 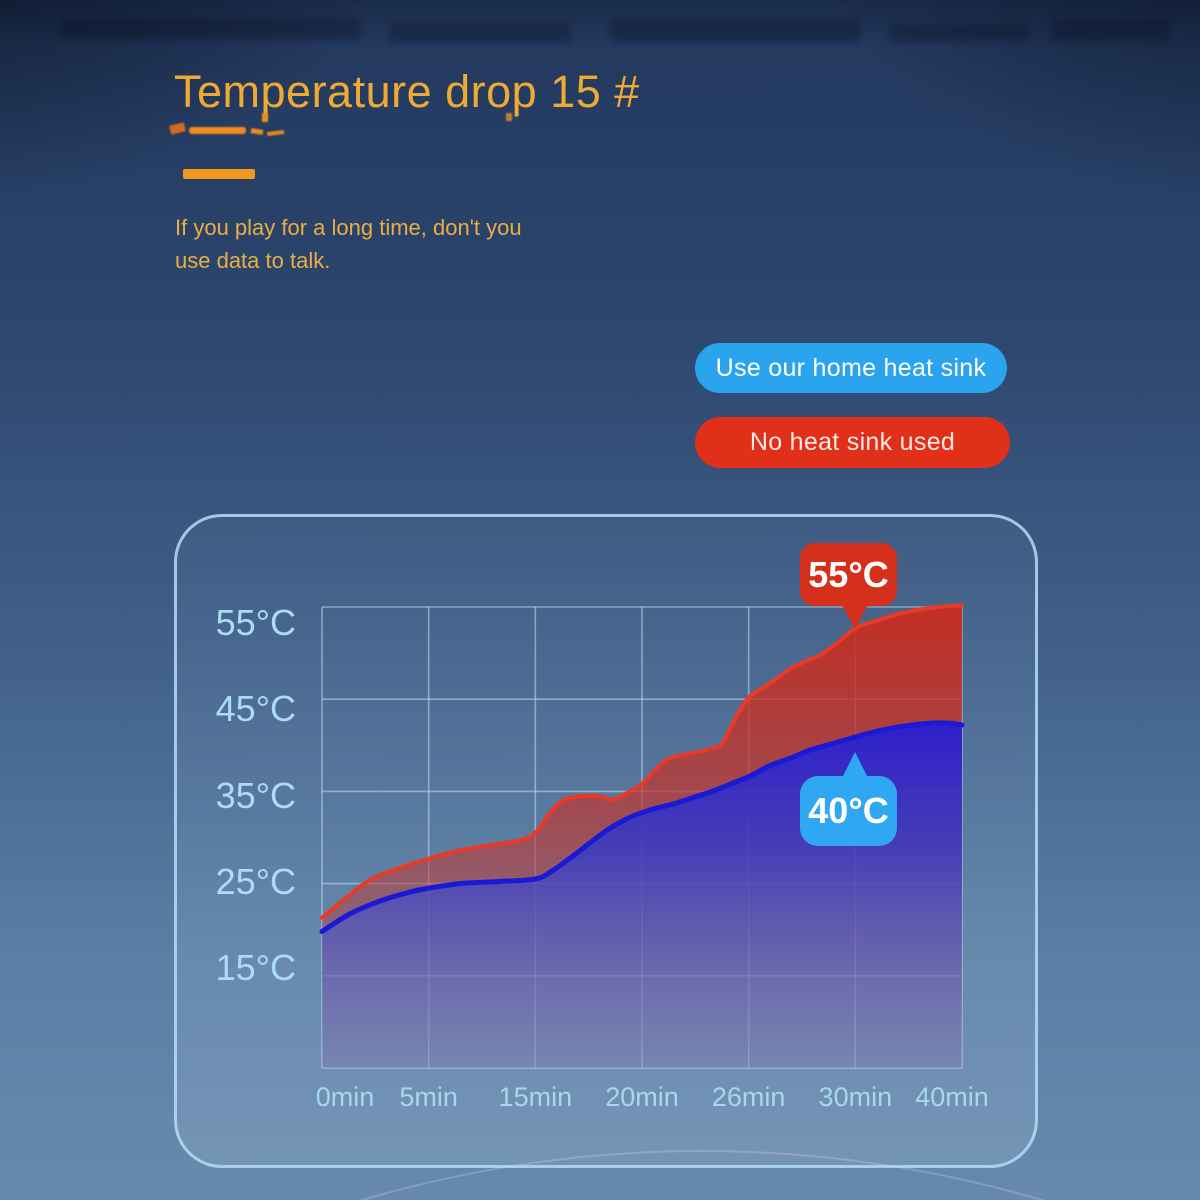 I want to click on legend-no-heatsink-label: No heat sink used, so click(x=852, y=442).